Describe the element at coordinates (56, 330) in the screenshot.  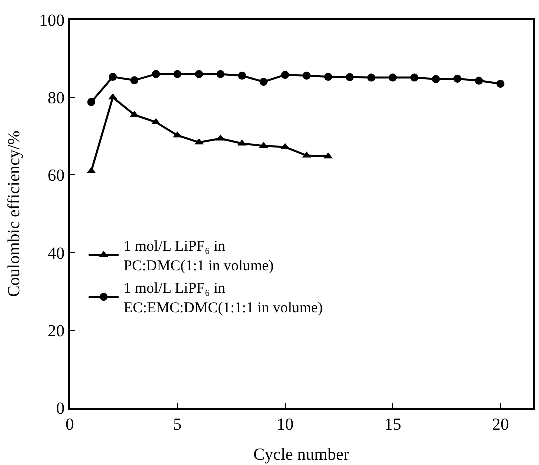
I see `y-tick-label: 20` at that location.